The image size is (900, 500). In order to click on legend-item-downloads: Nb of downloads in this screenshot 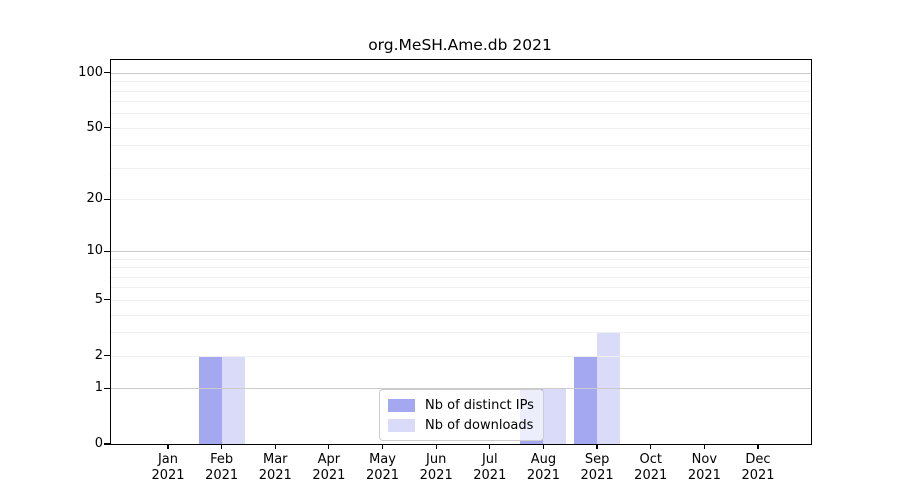, I will do `click(461, 425)`.